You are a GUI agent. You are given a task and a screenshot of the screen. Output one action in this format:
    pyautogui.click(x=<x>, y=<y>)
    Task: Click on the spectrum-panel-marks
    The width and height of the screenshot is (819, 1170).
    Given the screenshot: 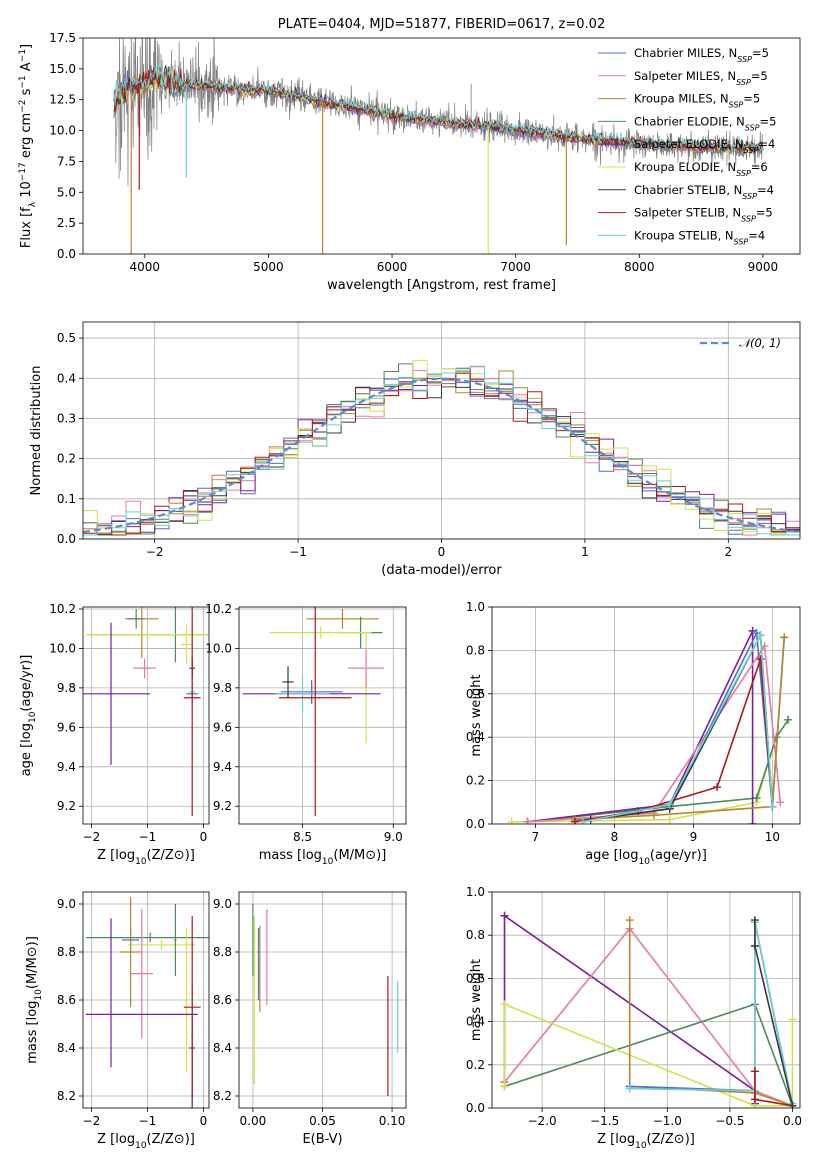 What is the action you would take?
    pyautogui.click(x=438, y=146)
    